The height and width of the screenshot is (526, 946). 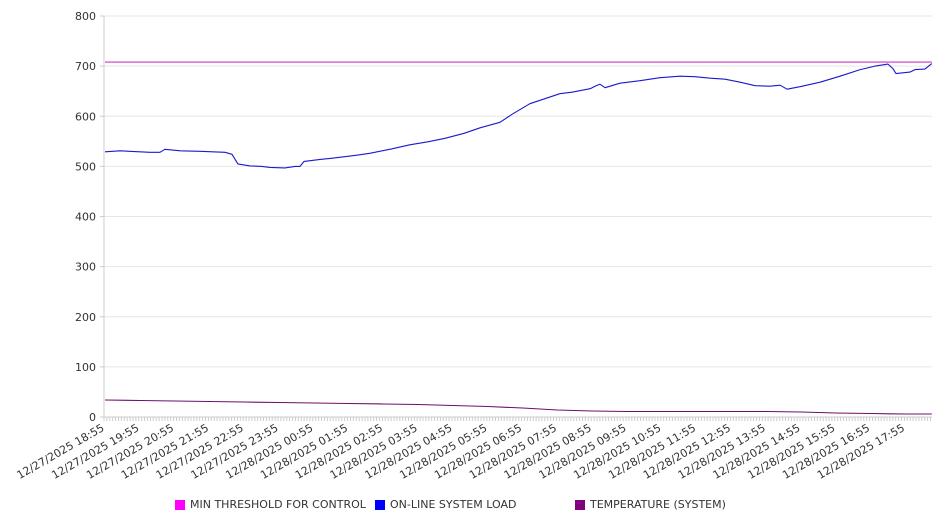 I want to click on y-tick-label: 500, so click(x=85, y=166).